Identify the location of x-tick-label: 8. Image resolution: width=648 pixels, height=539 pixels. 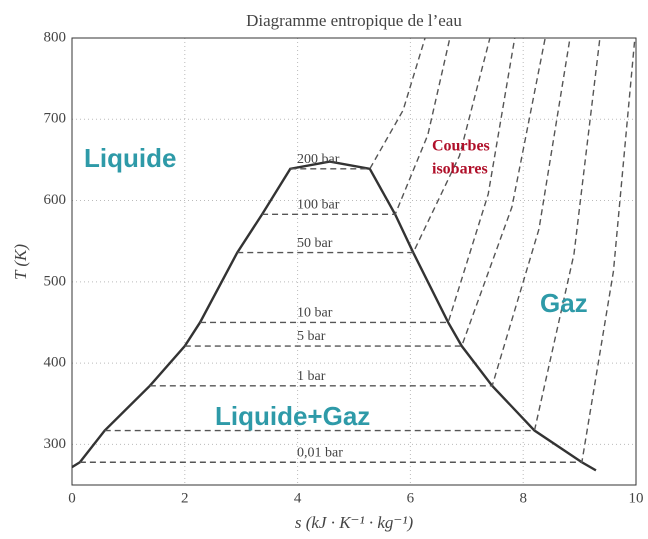
(523, 498).